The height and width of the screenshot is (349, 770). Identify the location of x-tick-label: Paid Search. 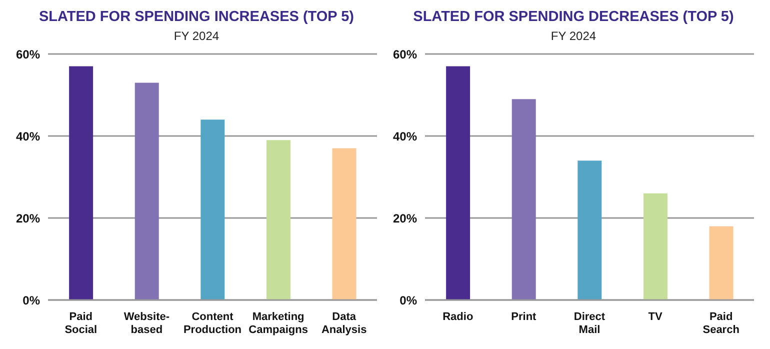
(721, 323).